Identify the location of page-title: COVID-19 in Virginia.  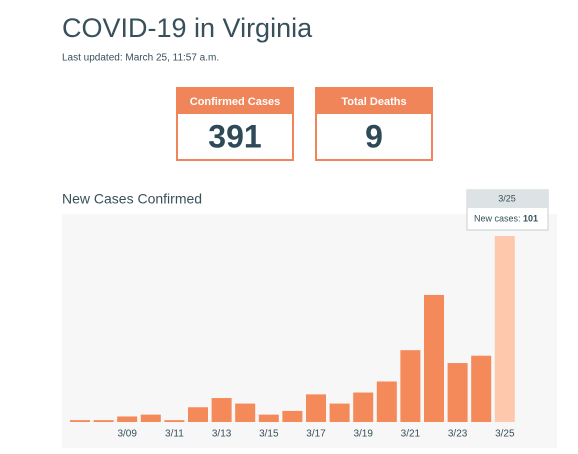
(187, 28).